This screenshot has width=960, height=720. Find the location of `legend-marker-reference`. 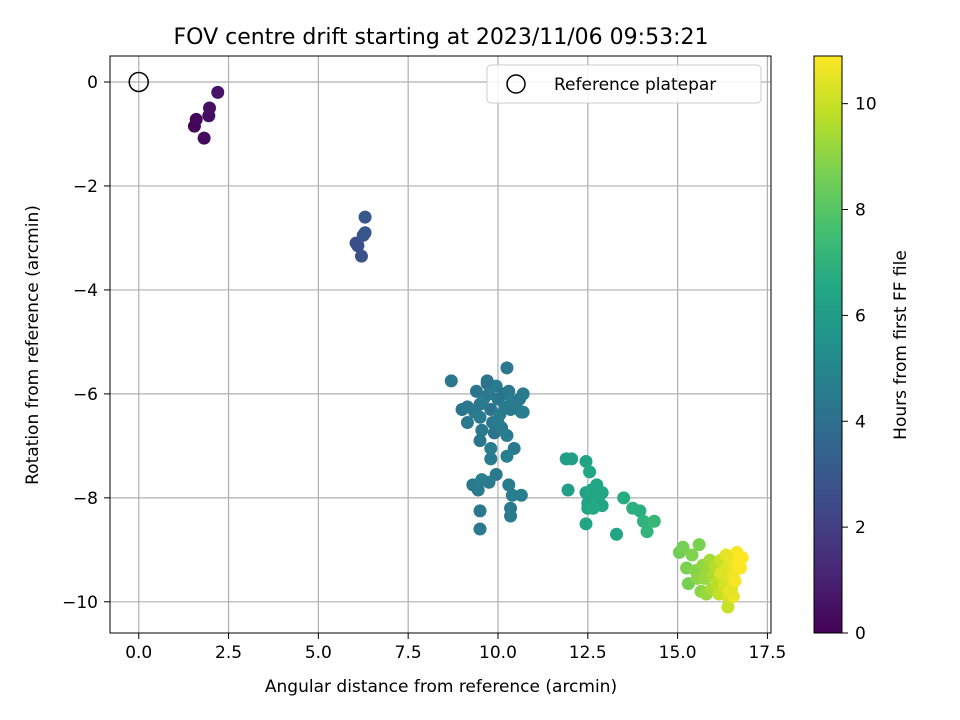

legend-marker-reference is located at coordinates (516, 84).